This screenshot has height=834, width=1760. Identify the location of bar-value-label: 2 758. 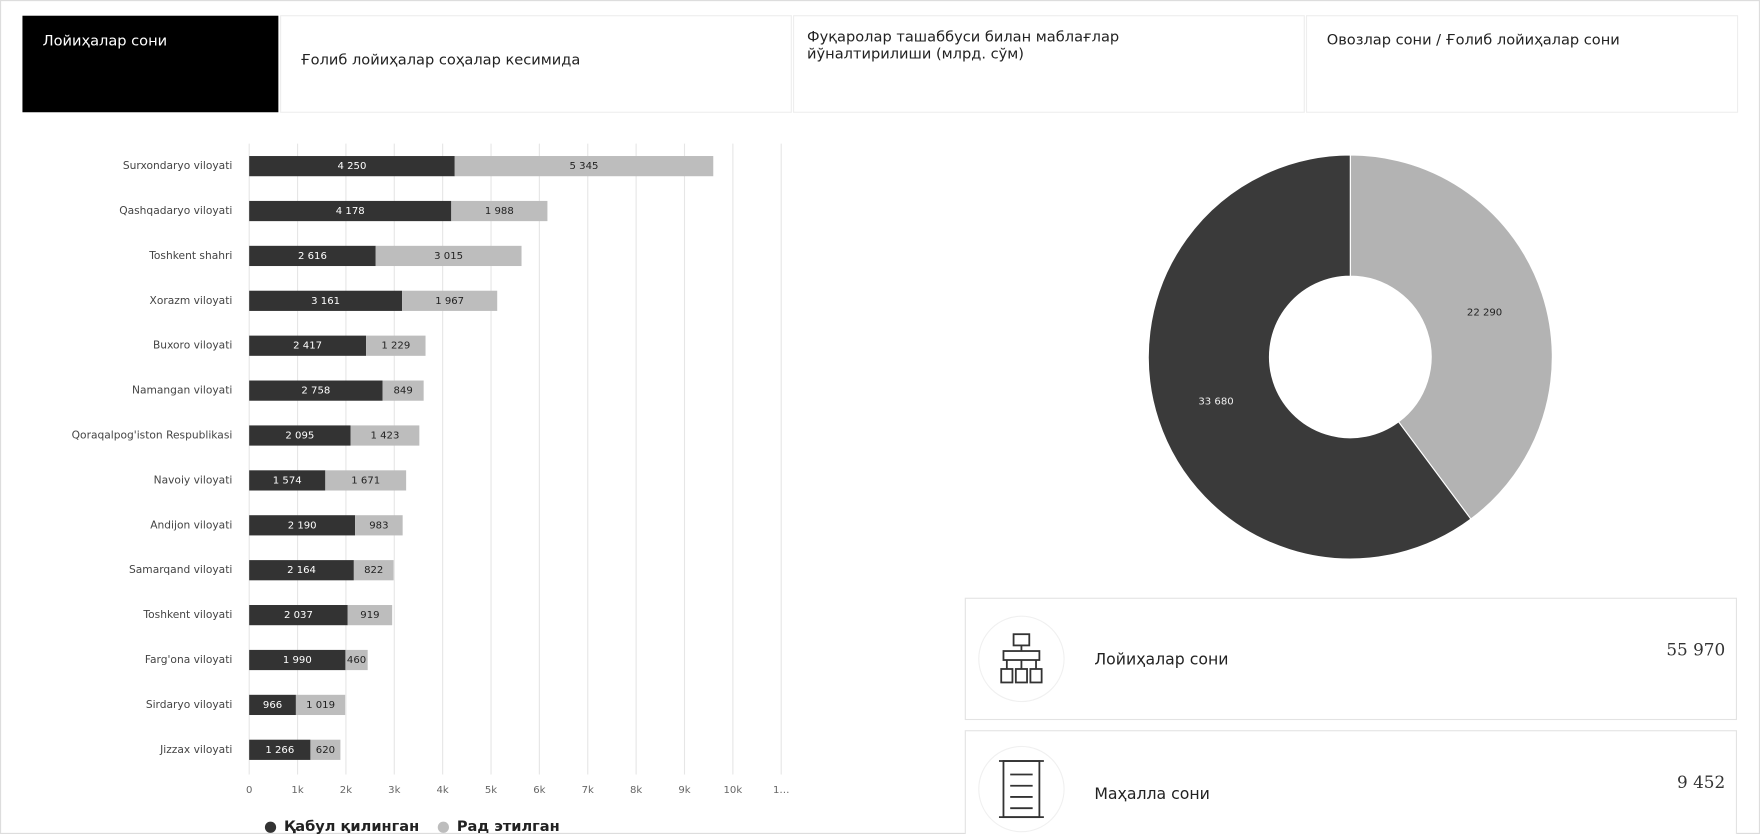
(315, 391).